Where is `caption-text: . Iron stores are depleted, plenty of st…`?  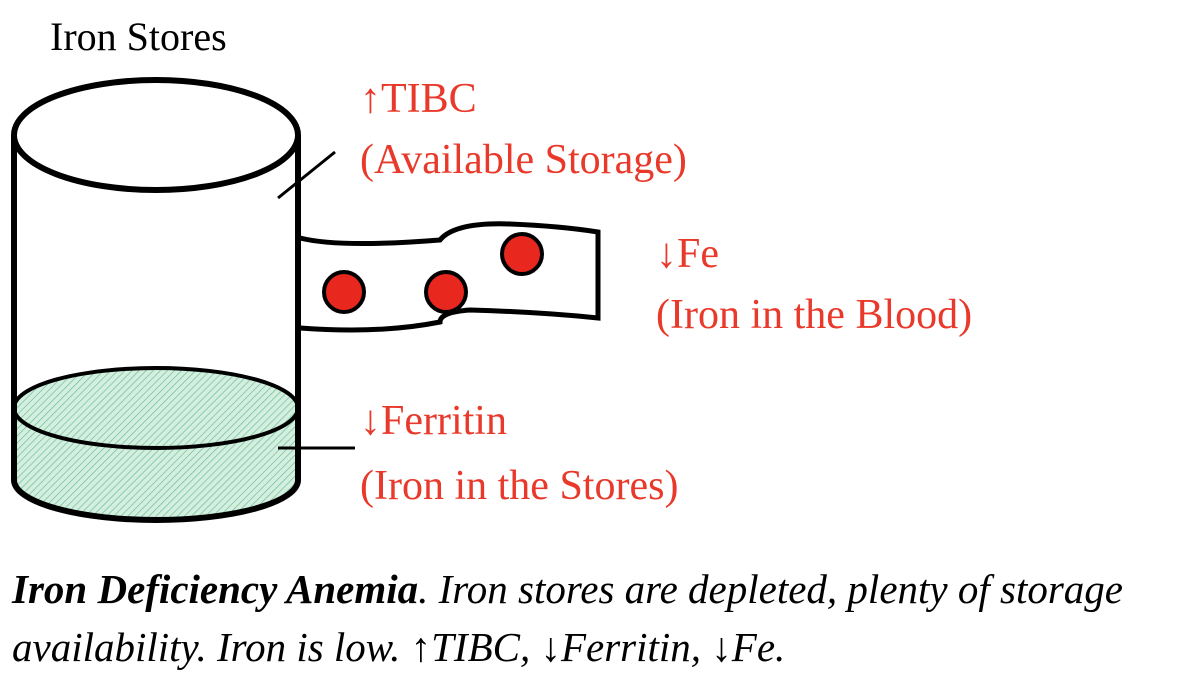 caption-text: . Iron stores are depleted, plenty of st… is located at coordinates (568, 618).